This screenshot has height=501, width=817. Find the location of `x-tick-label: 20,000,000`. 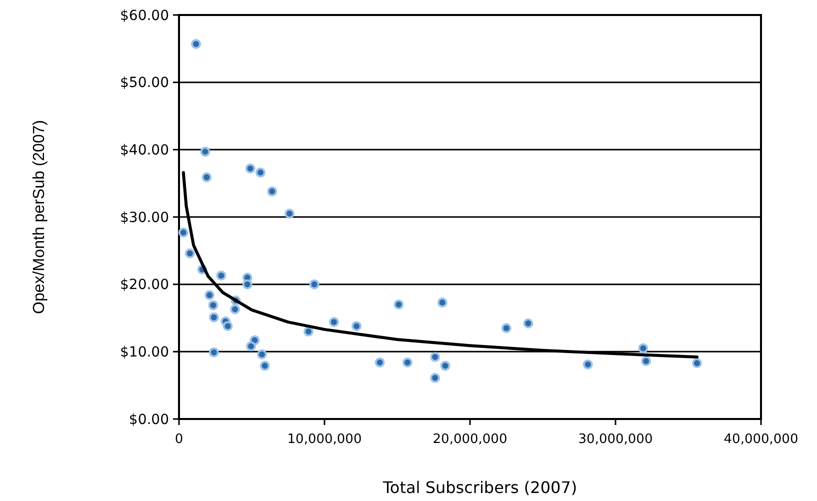

x-tick-label: 20,000,000 is located at coordinates (470, 439).